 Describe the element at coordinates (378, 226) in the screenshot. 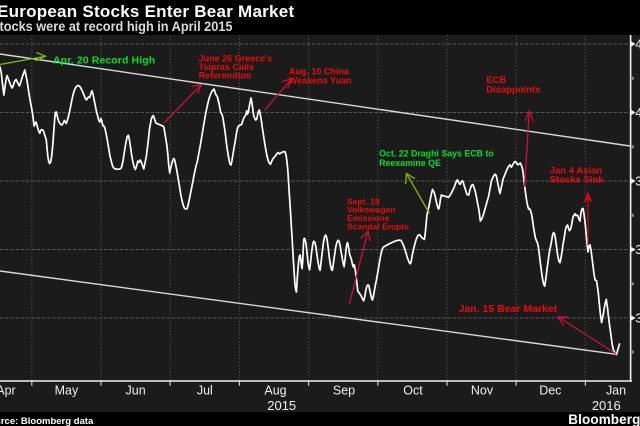

I see `svg-text: Scandal Erupts` at that location.